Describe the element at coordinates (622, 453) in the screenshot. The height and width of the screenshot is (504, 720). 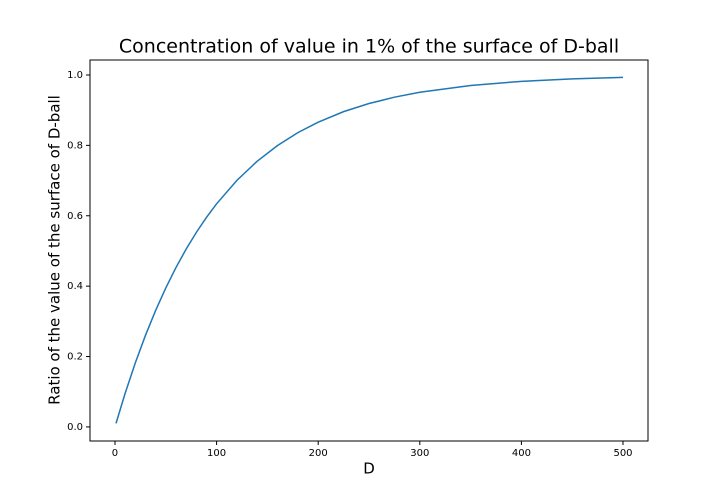
I see `x-tick-label: 500` at that location.